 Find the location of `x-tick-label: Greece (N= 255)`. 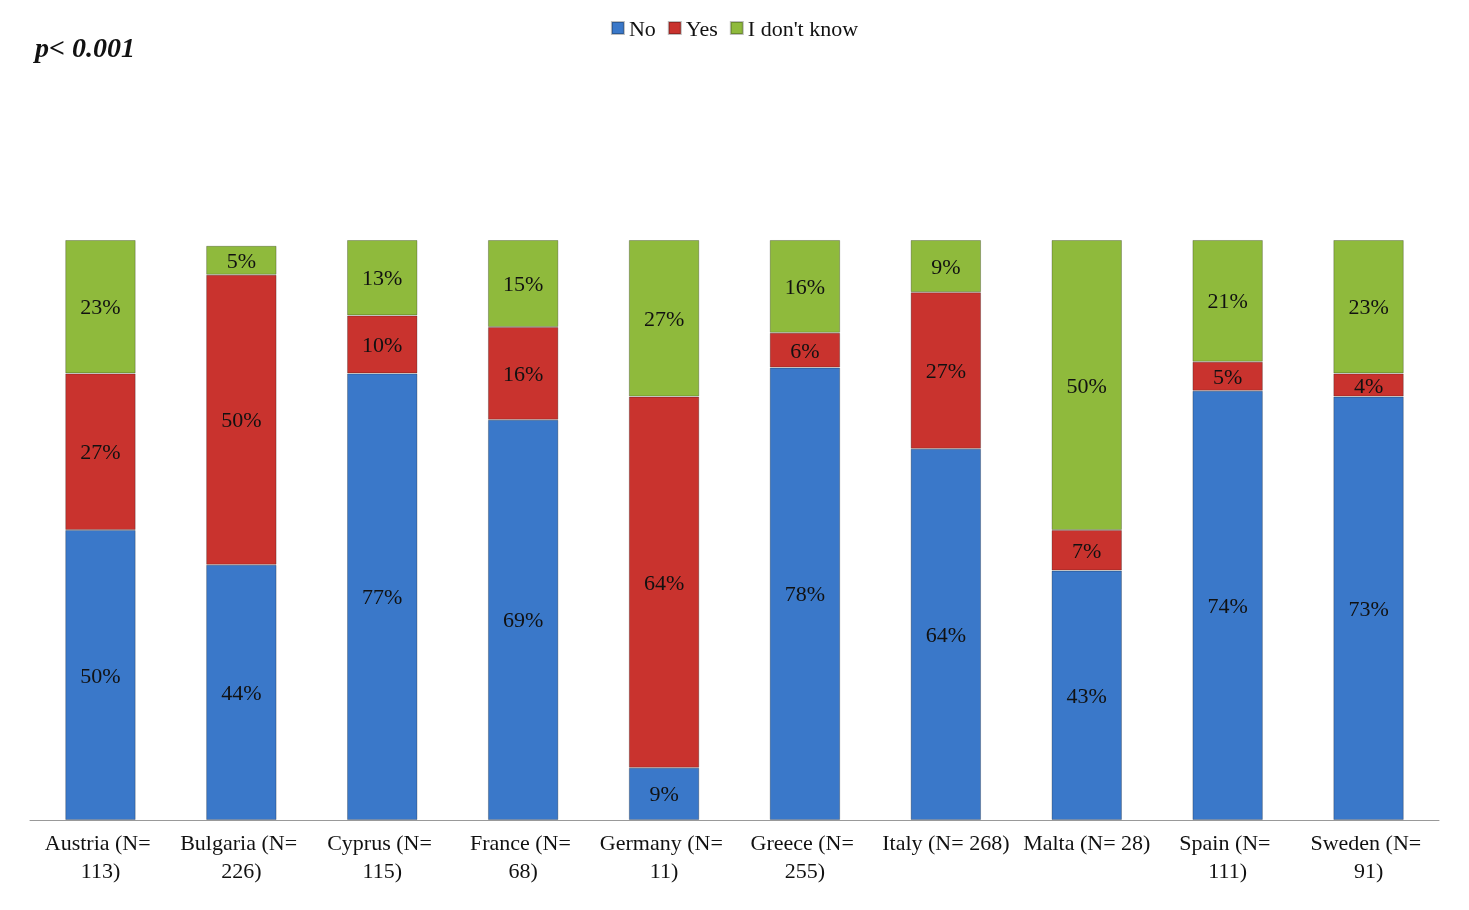

x-tick-label: Greece (N= 255) is located at coordinates (805, 856).